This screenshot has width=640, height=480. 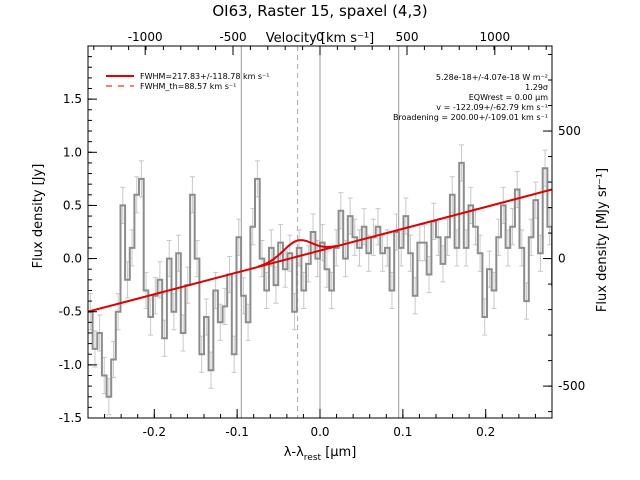 What do you see at coordinates (72, 152) in the screenshot?
I see `y-tick-label: 1.0` at bounding box center [72, 152].